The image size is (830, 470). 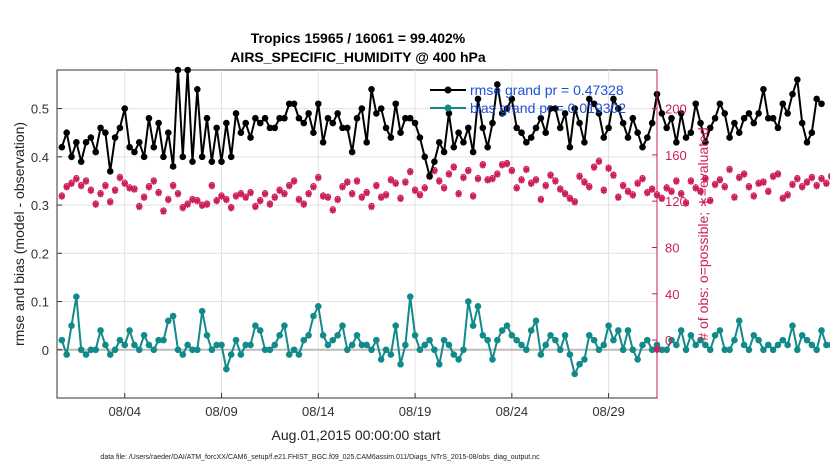 What do you see at coordinates (19, 234) in the screenshot?
I see `y-axis-left-label: rmse and bias (model - observation)` at bounding box center [19, 234].